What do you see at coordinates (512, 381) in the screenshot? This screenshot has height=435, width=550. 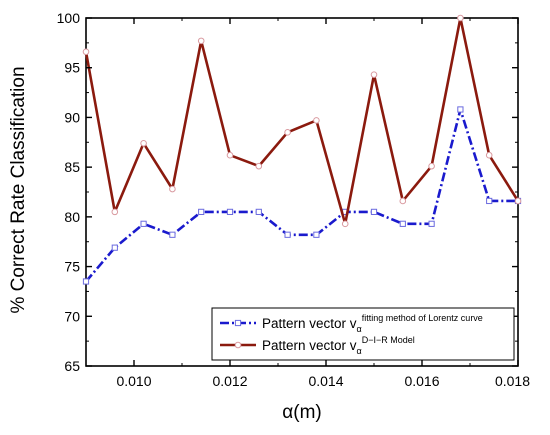 I see `x-tick-label: 0.018` at bounding box center [512, 381].